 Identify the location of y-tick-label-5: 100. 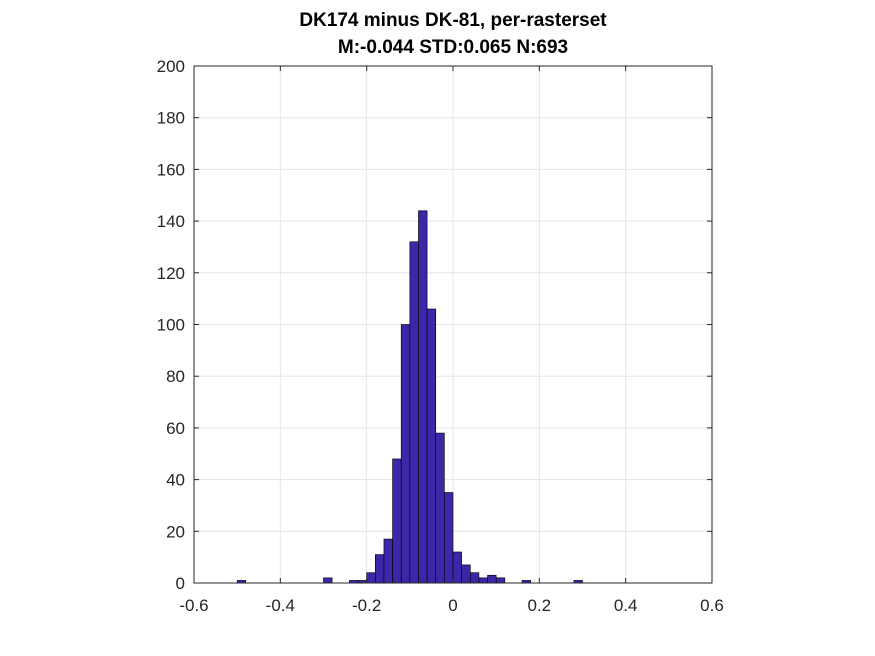
(171, 325).